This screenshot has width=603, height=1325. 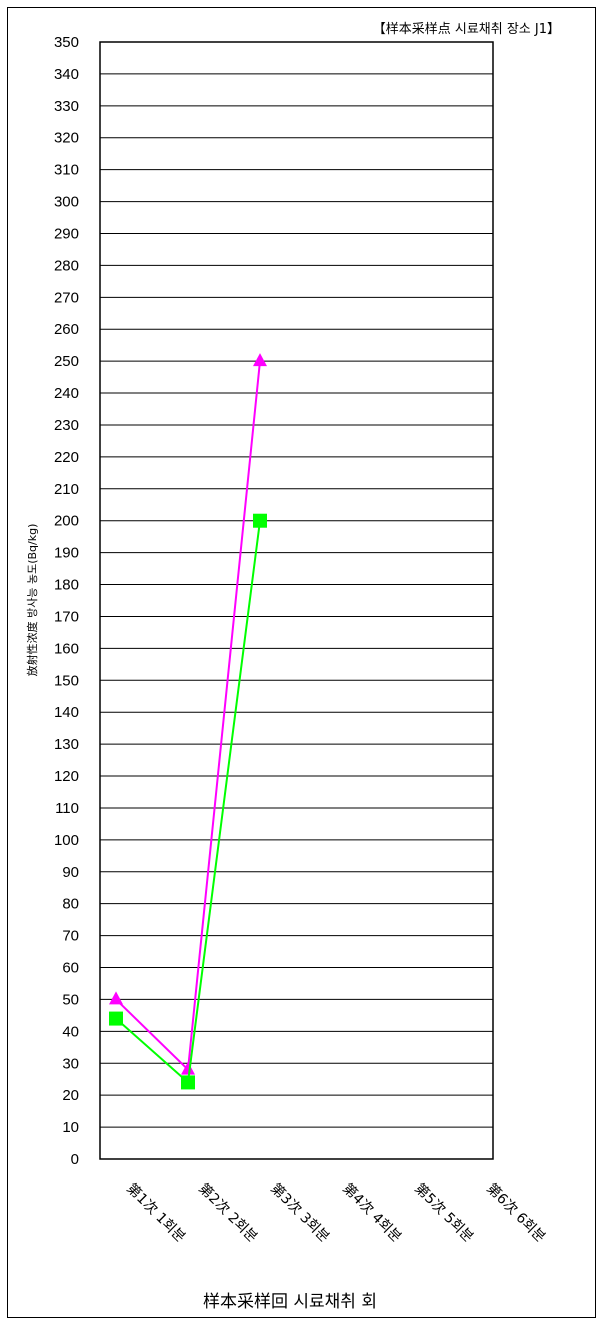 I want to click on y-tick-label: 130, so click(x=66, y=744).